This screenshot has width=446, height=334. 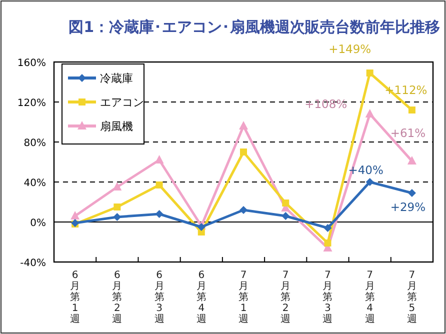 I want to click on x-tick-label: 6月第1週, so click(x=75, y=297).